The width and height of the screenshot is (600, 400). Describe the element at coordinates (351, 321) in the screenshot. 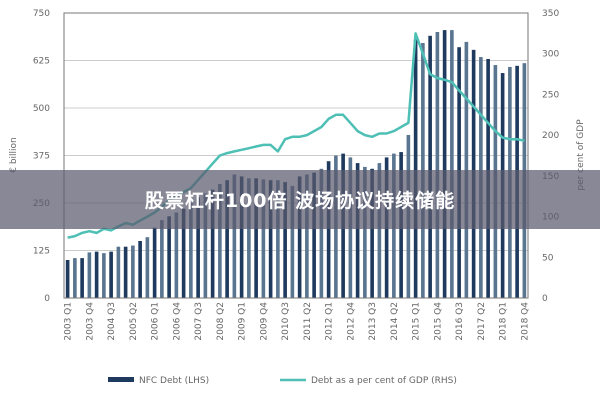

I see `x-tick-label: 2012 Q4` at that location.